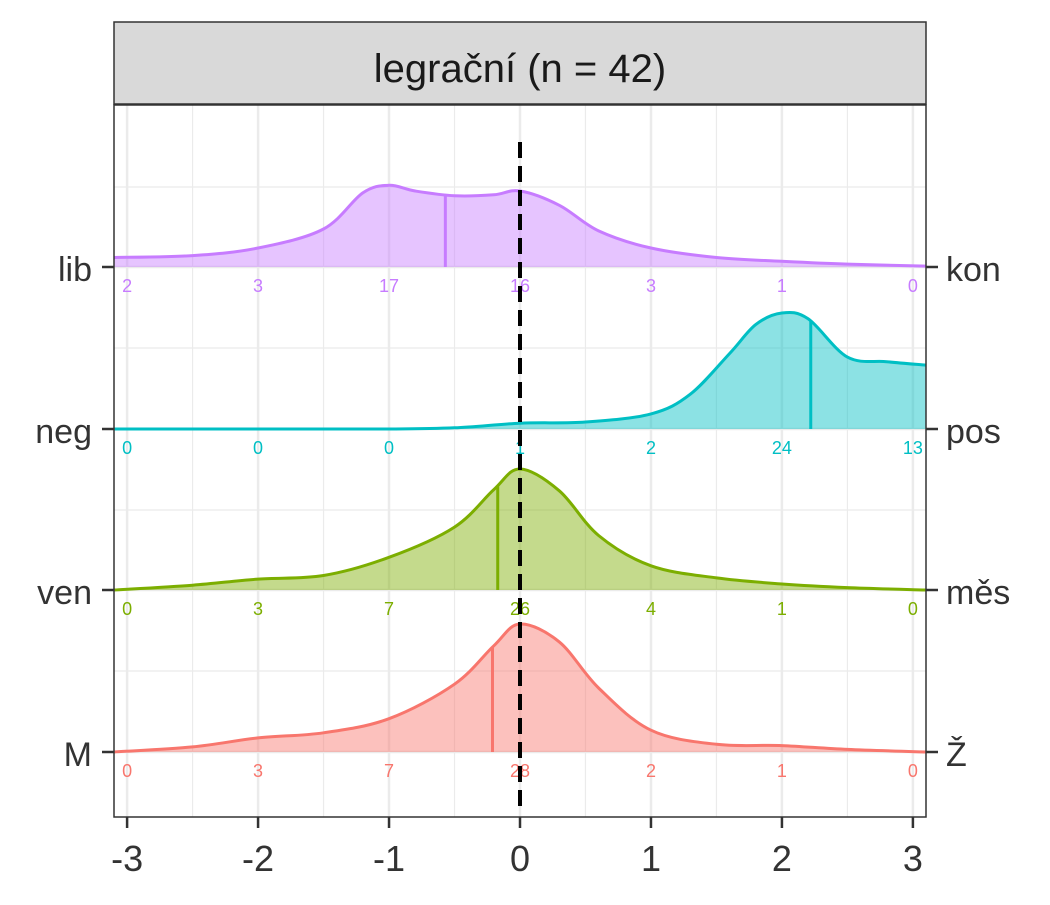 The width and height of the screenshot is (1050, 905). Describe the element at coordinates (973, 270) in the screenshot. I see `y-right-label: kon` at that location.